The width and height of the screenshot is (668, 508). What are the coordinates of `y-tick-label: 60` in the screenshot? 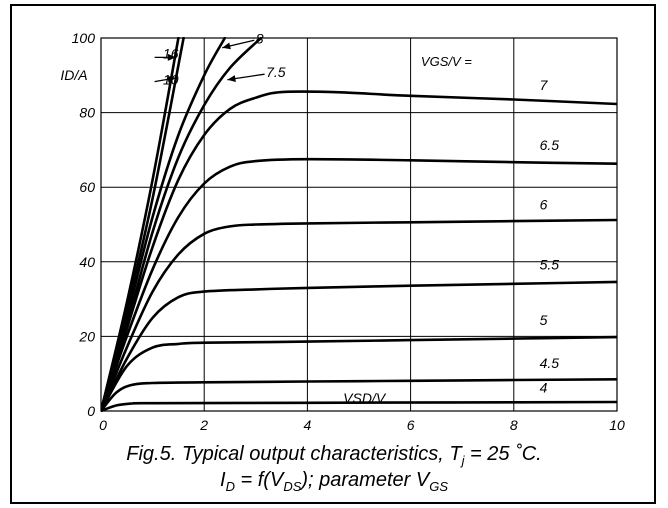 It's located at (87, 187).